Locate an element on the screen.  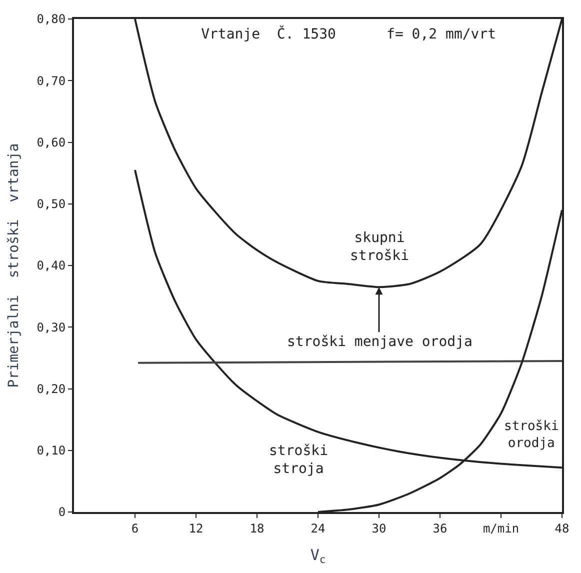
y-tick-label: 0,10 is located at coordinates (51, 451).